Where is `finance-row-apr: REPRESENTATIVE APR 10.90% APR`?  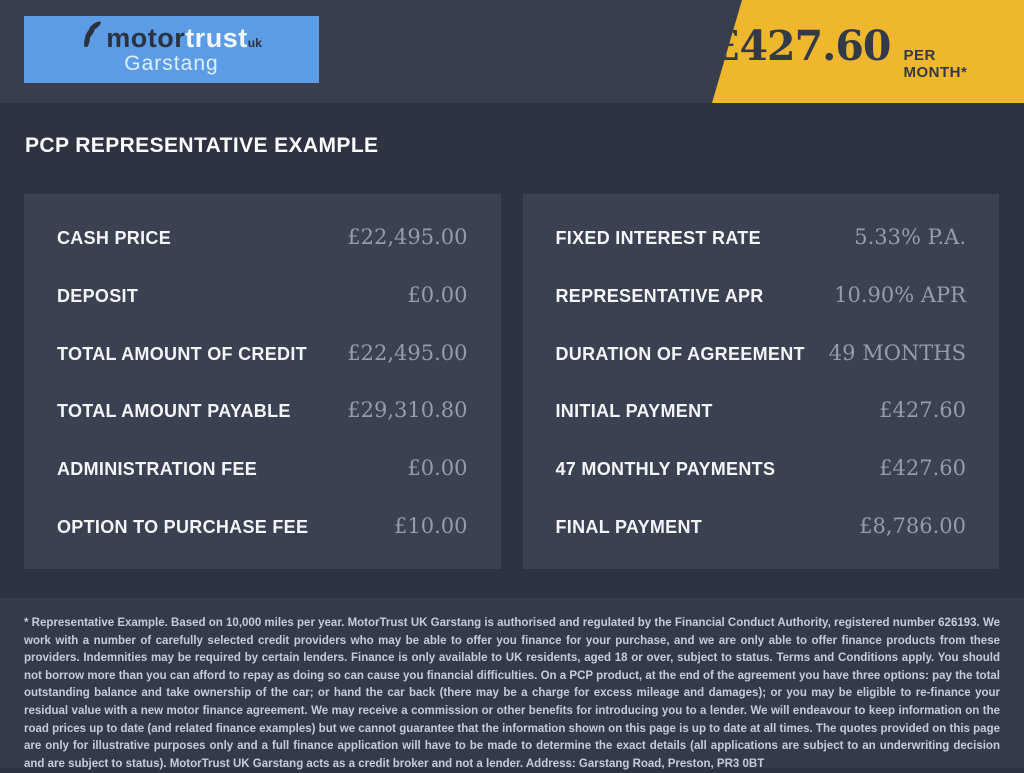 finance-row-apr: REPRESENTATIVE APR 10.90% APR is located at coordinates (761, 295).